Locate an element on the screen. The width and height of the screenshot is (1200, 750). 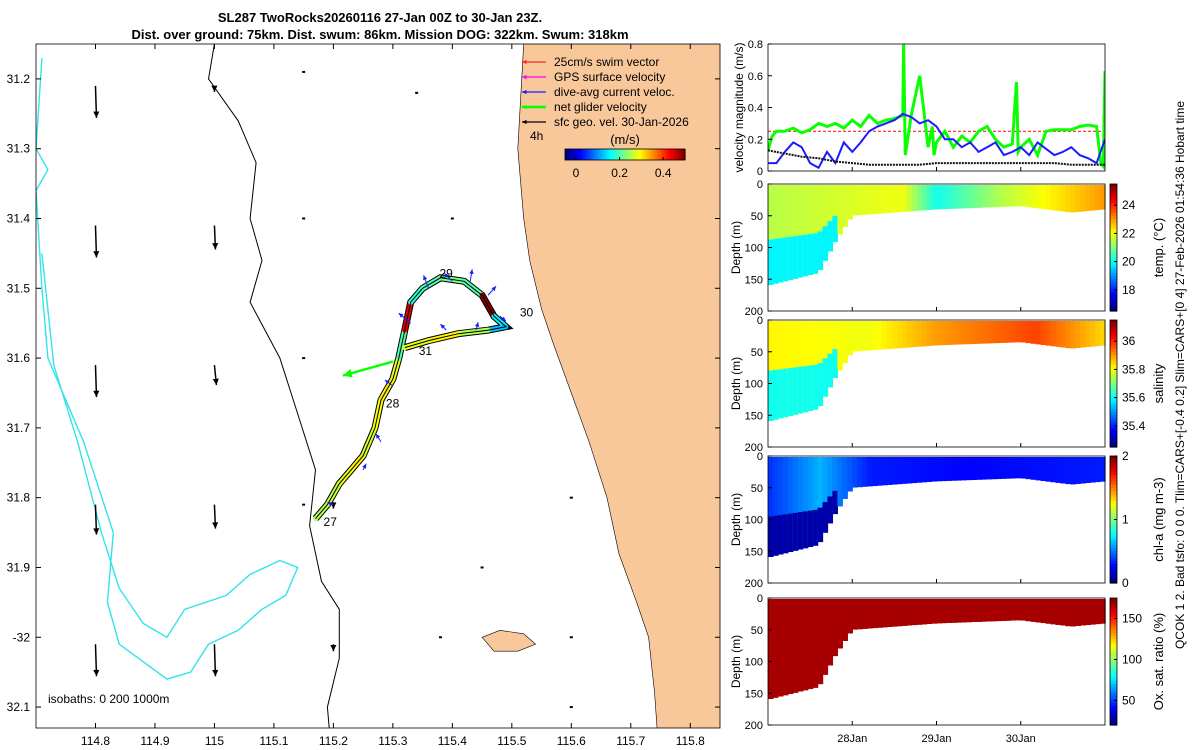
island is located at coordinates (509, 640).